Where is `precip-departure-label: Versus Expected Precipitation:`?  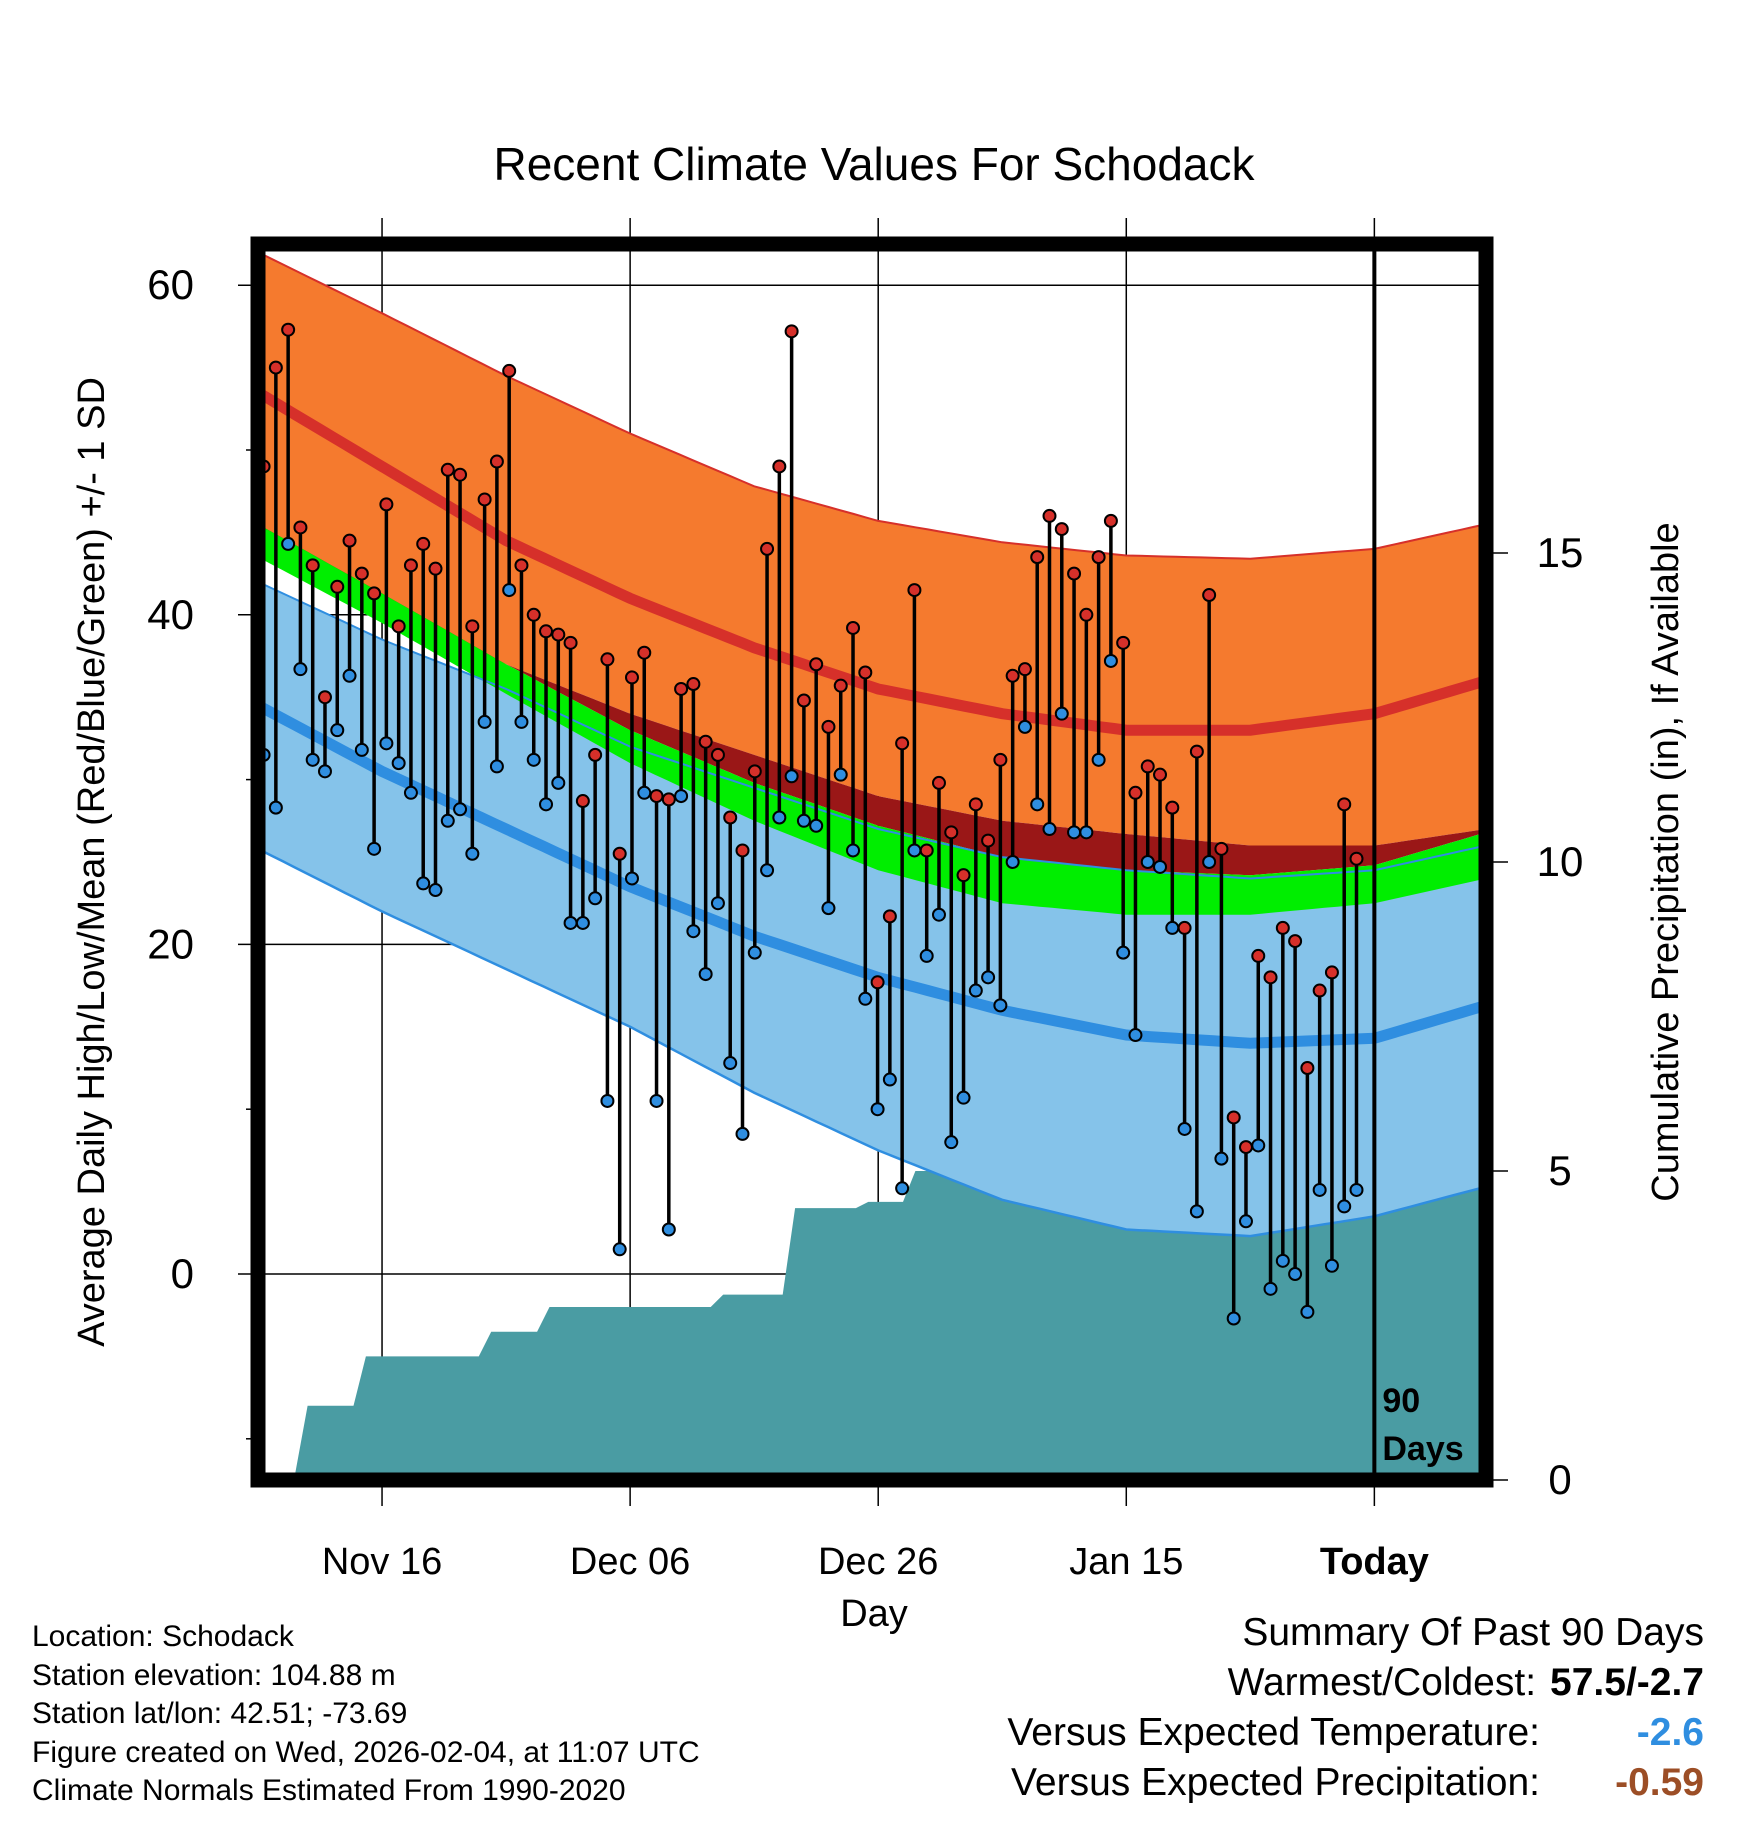 precip-departure-label: Versus Expected Precipitation: is located at coordinates (1275, 1782).